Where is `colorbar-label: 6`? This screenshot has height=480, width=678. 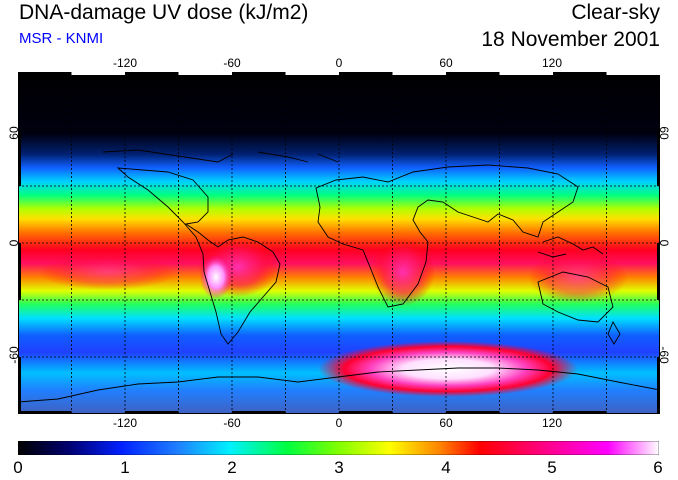
colorbar-label: 6 is located at coordinates (658, 467).